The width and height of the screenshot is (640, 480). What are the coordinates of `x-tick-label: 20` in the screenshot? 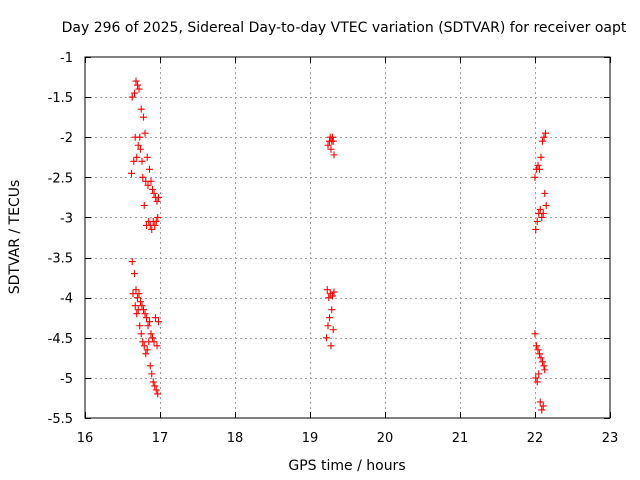 It's located at (385, 438).